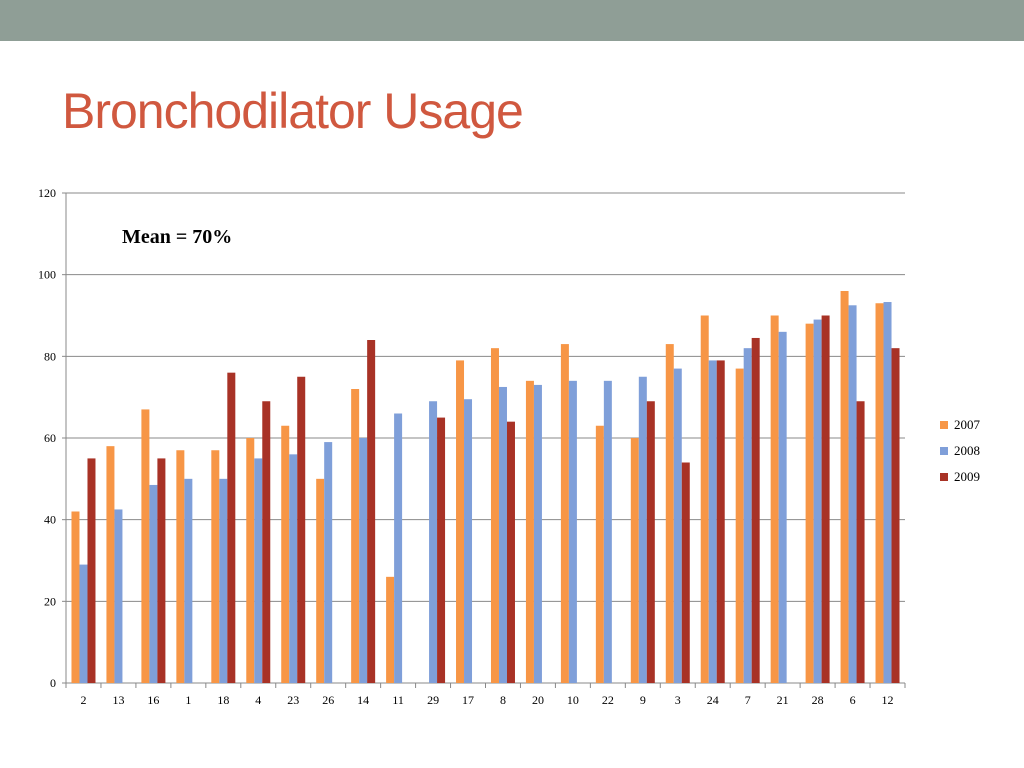  What do you see at coordinates (83, 700) in the screenshot?
I see `x-tick-label: 2` at bounding box center [83, 700].